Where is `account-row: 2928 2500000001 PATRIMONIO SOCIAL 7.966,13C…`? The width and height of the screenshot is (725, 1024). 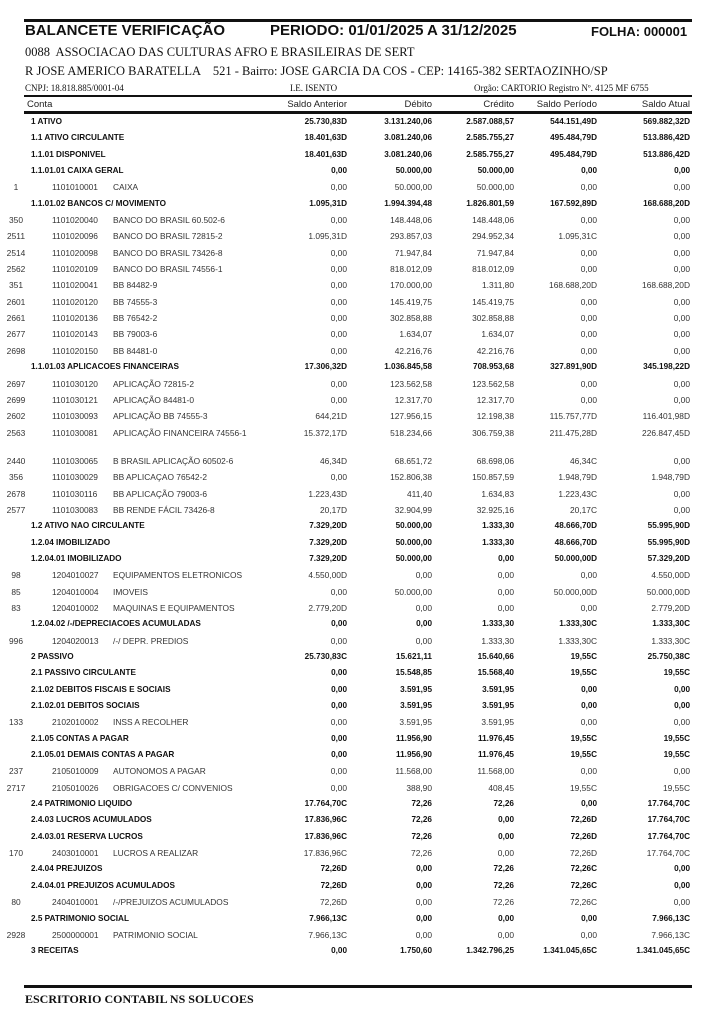 account-row: 2928 2500000001 PATRIMONIO SOCIAL 7.966,13C… is located at coordinates (362, 935).